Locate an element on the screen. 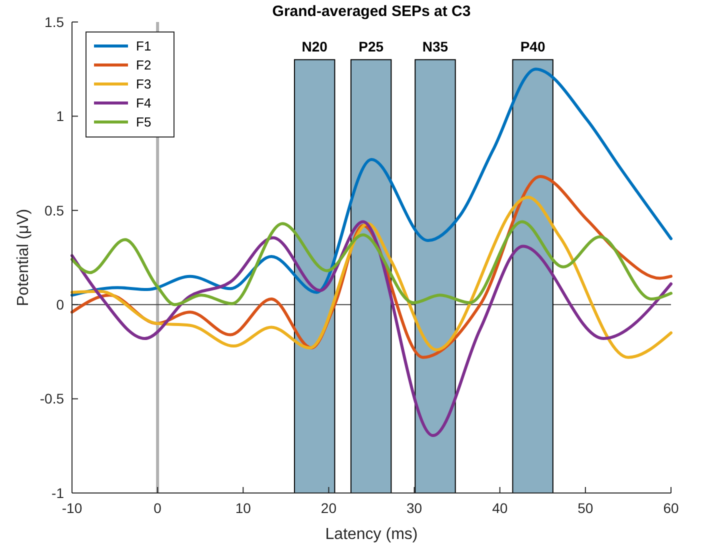 The height and width of the screenshot is (552, 702). x-tick-label: 30 is located at coordinates (414, 508).